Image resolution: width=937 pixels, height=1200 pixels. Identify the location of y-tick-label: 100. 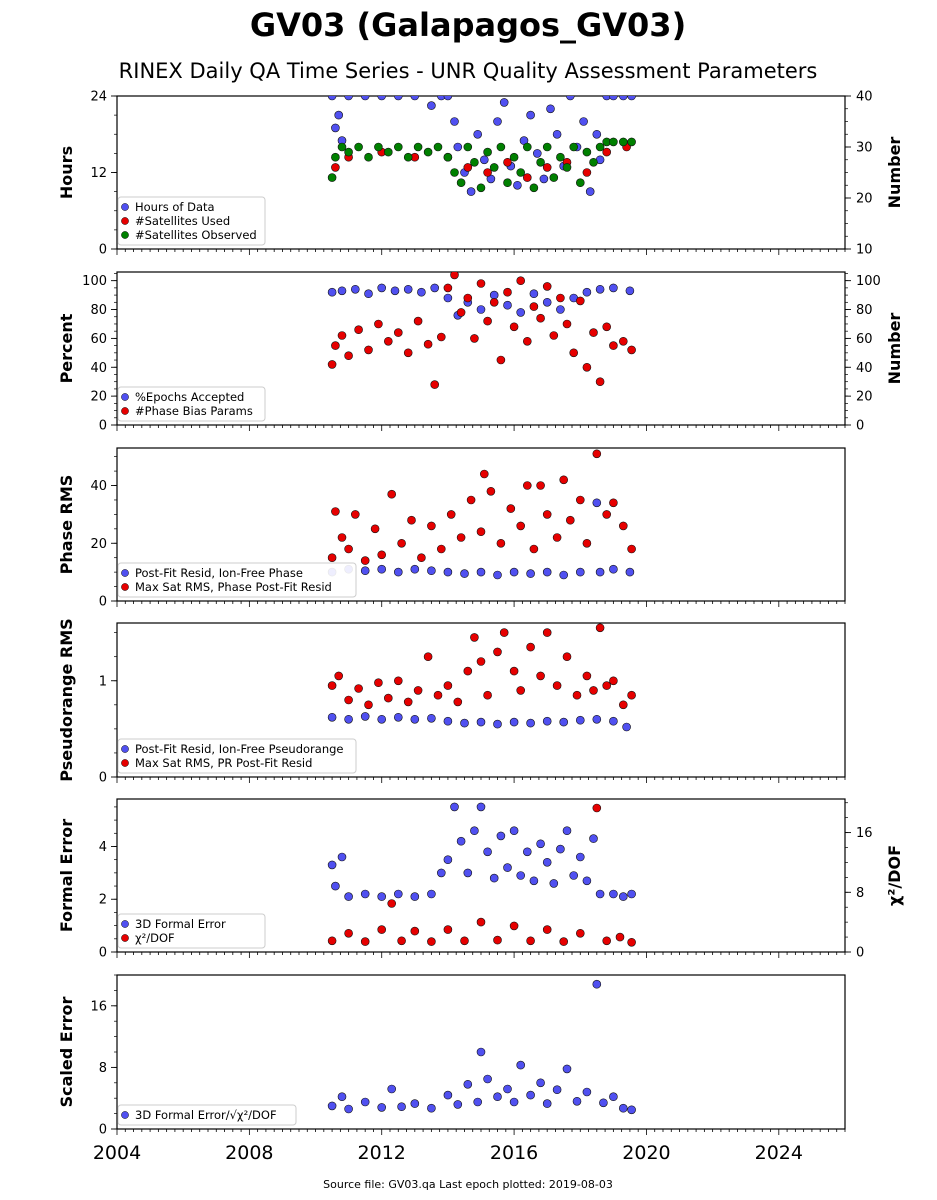
(94, 281).